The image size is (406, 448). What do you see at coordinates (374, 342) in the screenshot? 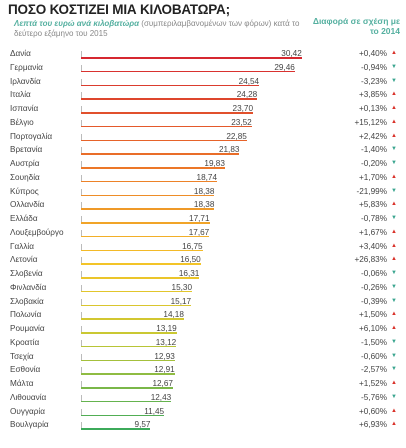
I see `change-value: -1,50%` at bounding box center [374, 342].